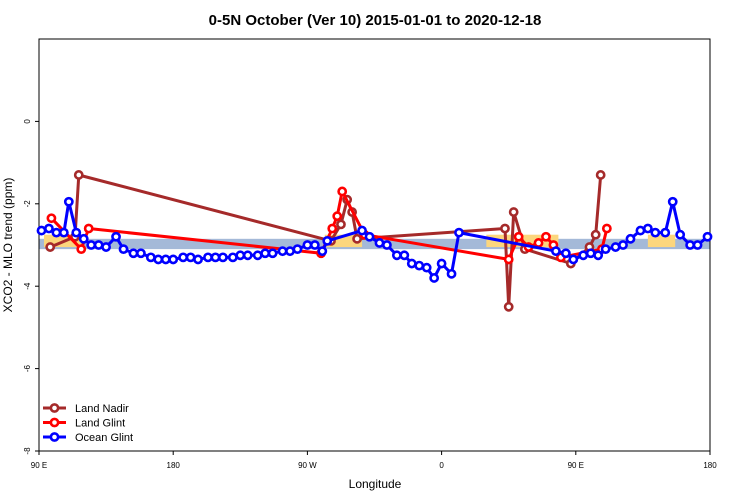 The width and height of the screenshot is (750, 500). I want to click on x-axis-label: Longitude, so click(375, 484).